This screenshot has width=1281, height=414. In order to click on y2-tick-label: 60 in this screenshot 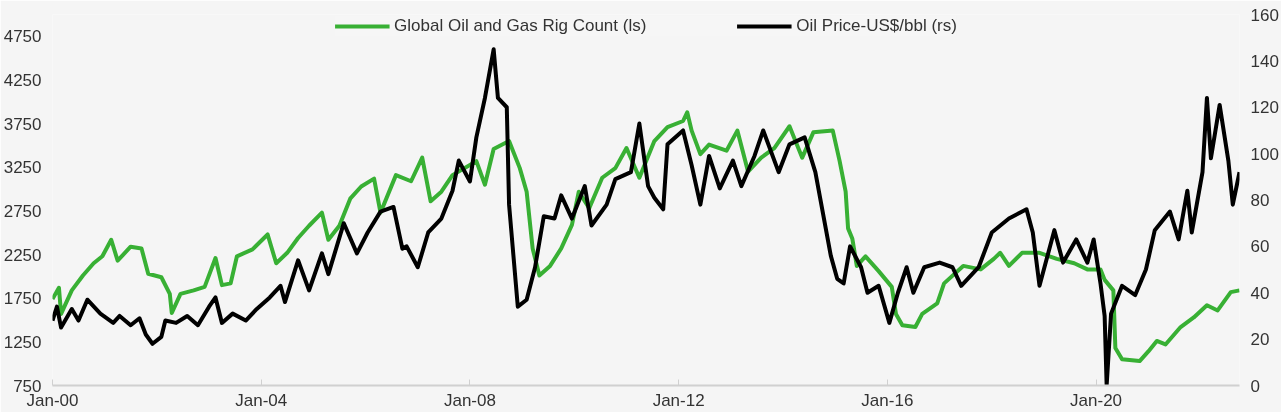, I will do `click(1260, 247)`.